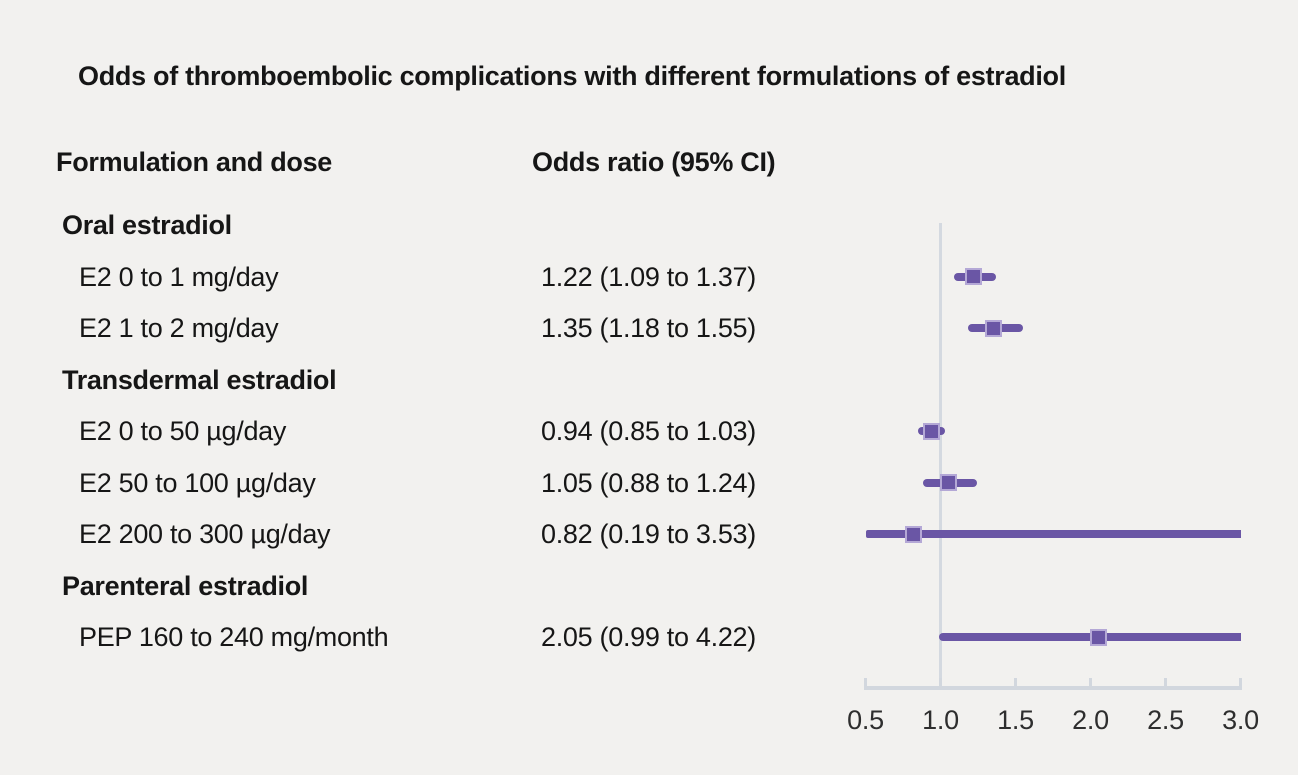  I want to click on row-value: 1.22 (1.09 to 1.37), so click(648, 276).